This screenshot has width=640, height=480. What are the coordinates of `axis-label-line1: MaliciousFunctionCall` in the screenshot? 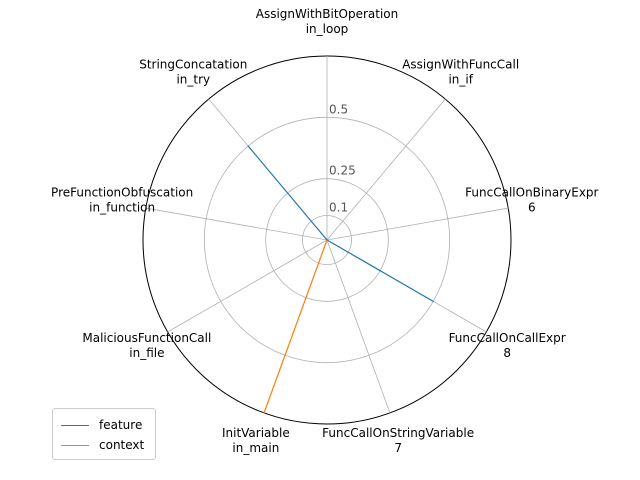 It's located at (146, 338).